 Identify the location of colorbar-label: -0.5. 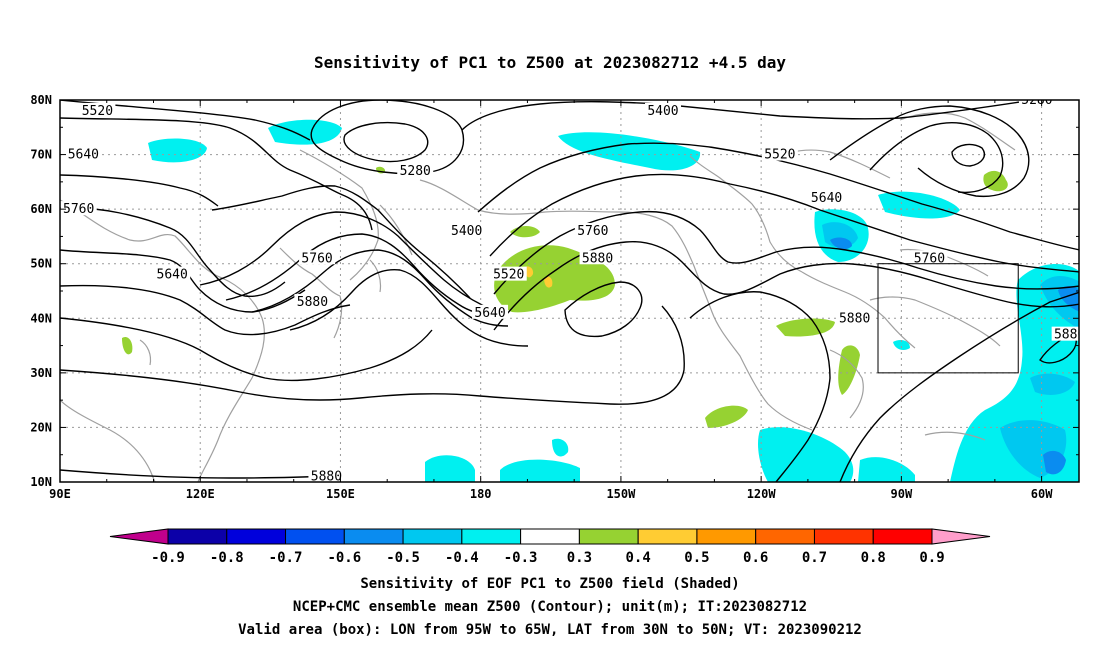
(403, 558).